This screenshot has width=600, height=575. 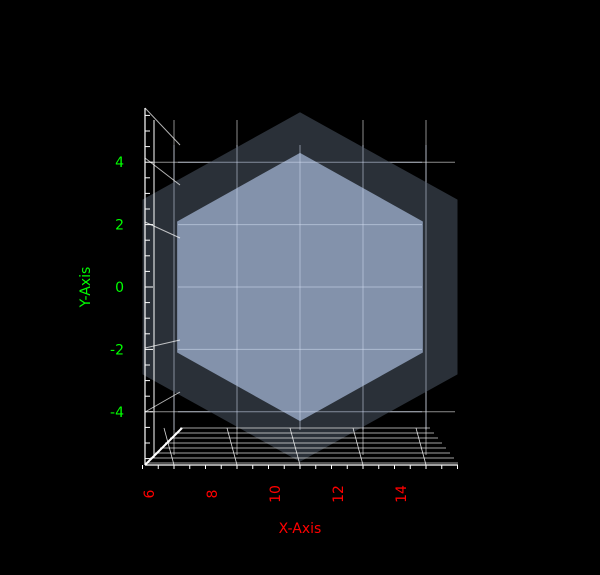 I want to click on x-tick-label: 10, so click(x=276, y=494).